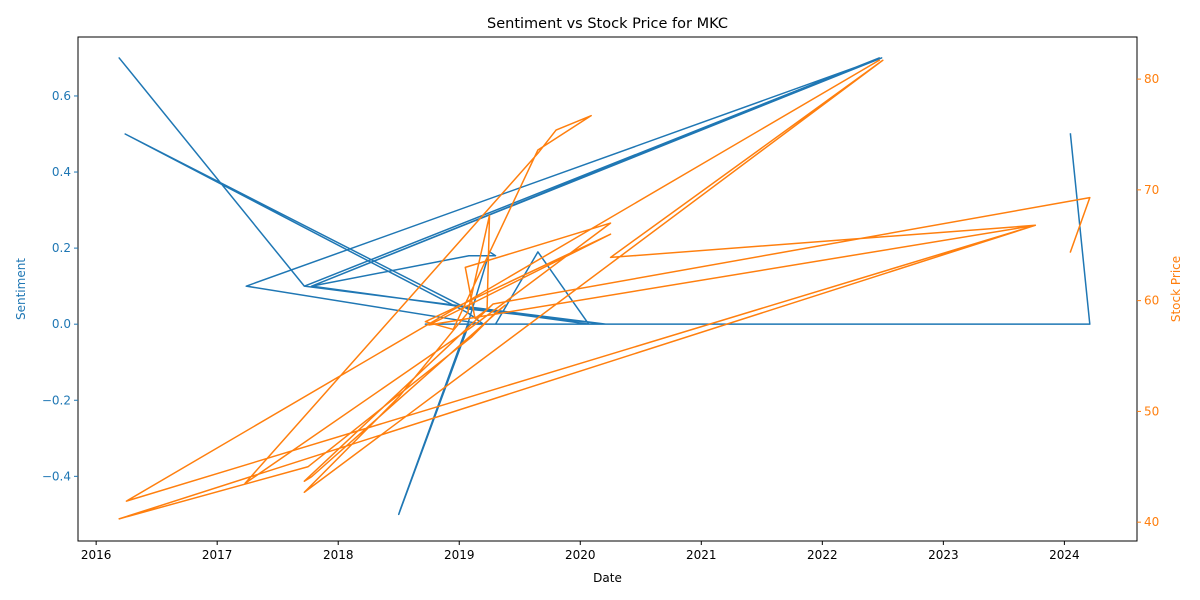 The height and width of the screenshot is (600, 1200). I want to click on right-y-tick-label: 40, so click(1151, 522).